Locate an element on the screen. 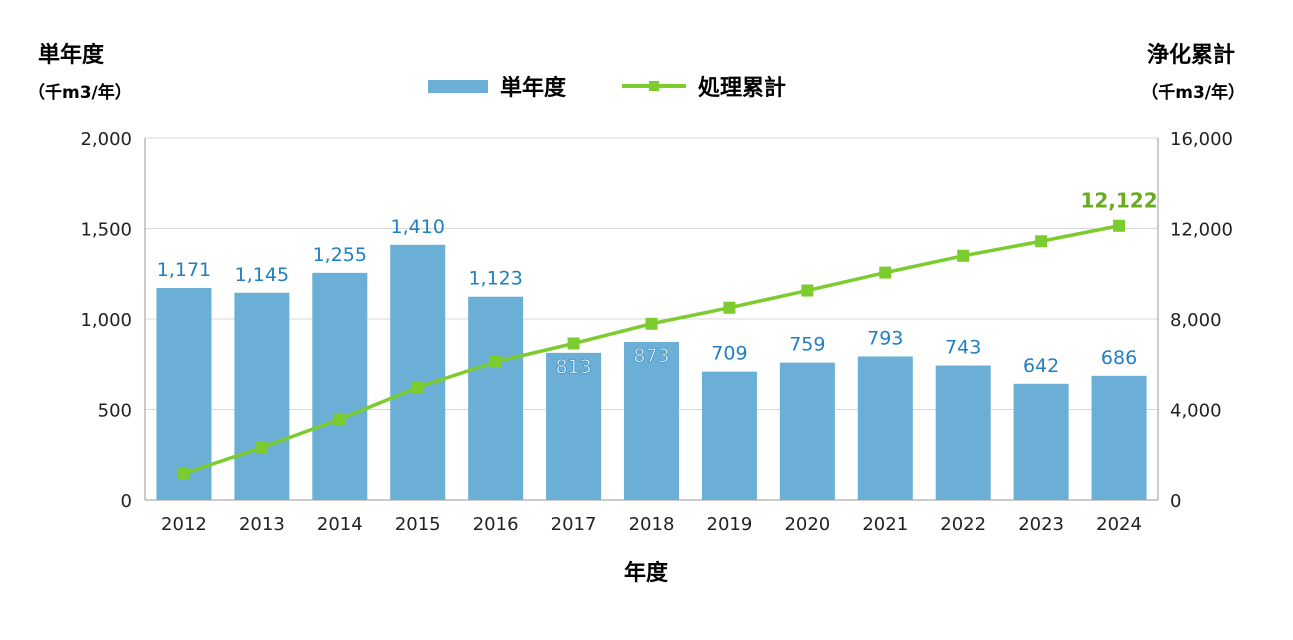 The width and height of the screenshot is (1293, 640). bar-value-label: 759 is located at coordinates (807, 345).